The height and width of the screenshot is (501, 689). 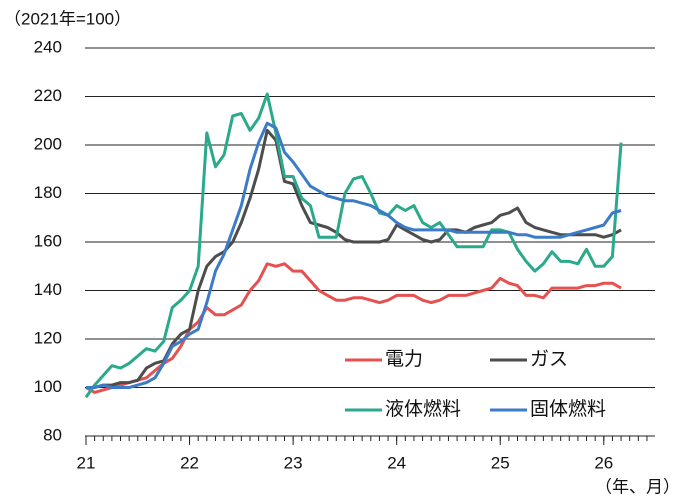 What do you see at coordinates (603, 462) in the screenshot?
I see `x-tick-label: 26` at bounding box center [603, 462].